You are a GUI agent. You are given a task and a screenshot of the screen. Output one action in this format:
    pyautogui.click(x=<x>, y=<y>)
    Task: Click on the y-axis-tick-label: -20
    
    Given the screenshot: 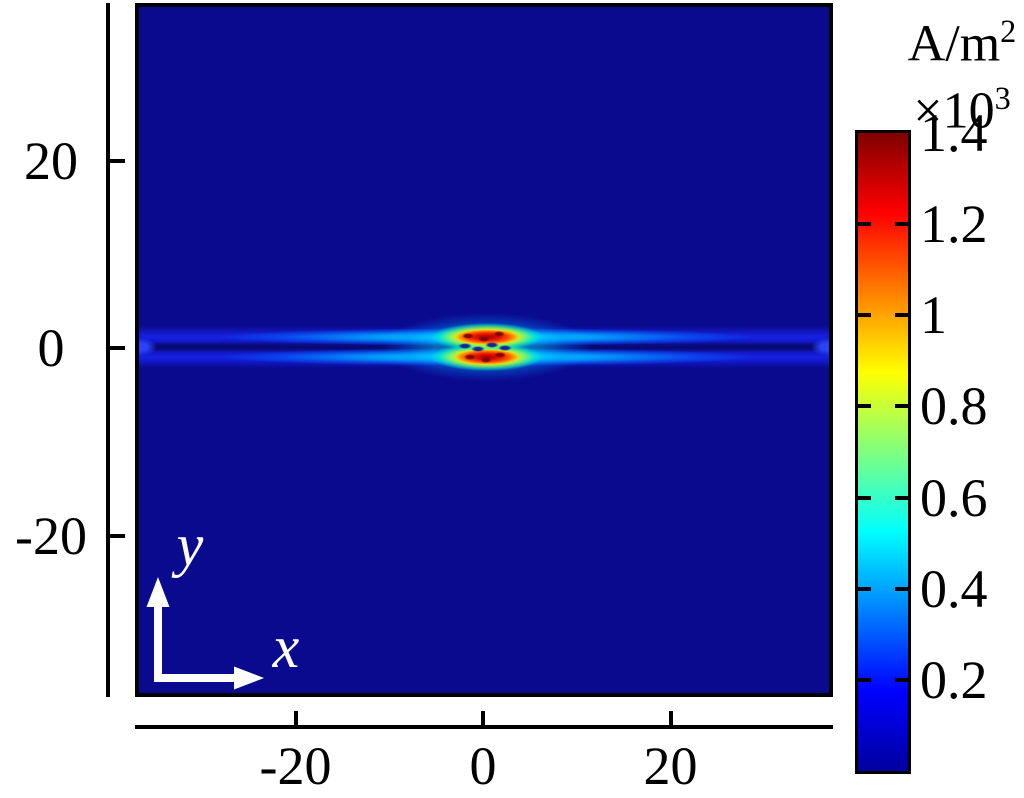 What is the action you would take?
    pyautogui.click(x=51, y=535)
    